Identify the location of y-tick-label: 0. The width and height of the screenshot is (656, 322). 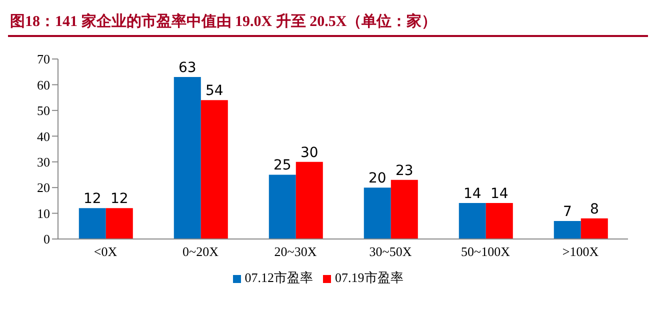
(47, 239).